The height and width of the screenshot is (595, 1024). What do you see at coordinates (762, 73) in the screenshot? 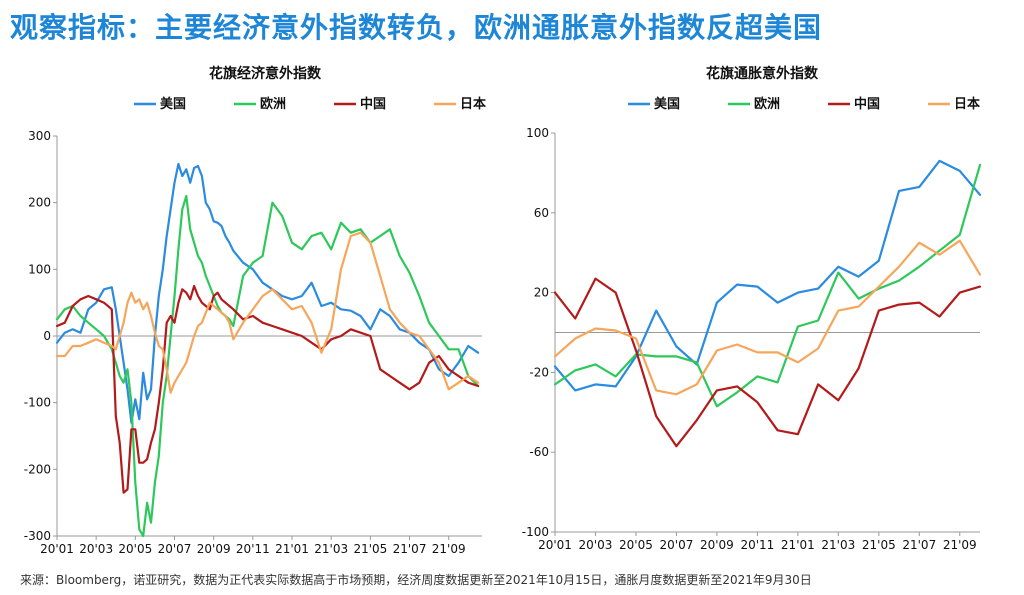
I see `infl-chart-title: 花旗通胀意外指数` at bounding box center [762, 73].